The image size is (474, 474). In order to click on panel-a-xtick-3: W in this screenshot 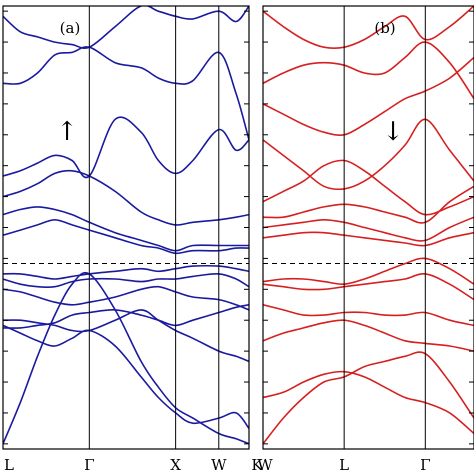, I will do `click(219, 465)`.